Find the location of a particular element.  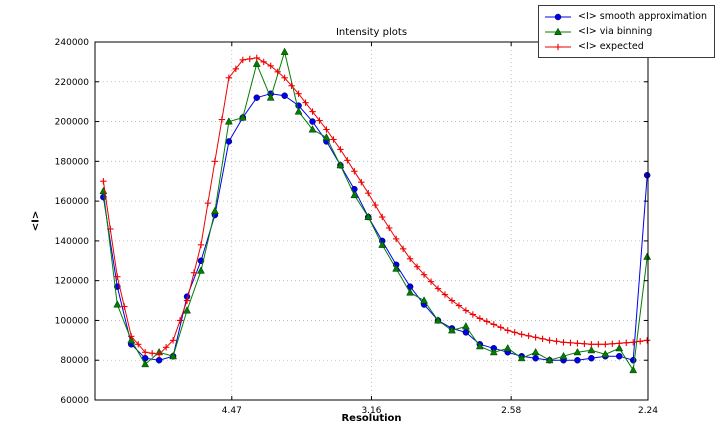

circle-marker-icon is located at coordinates (558, 16).